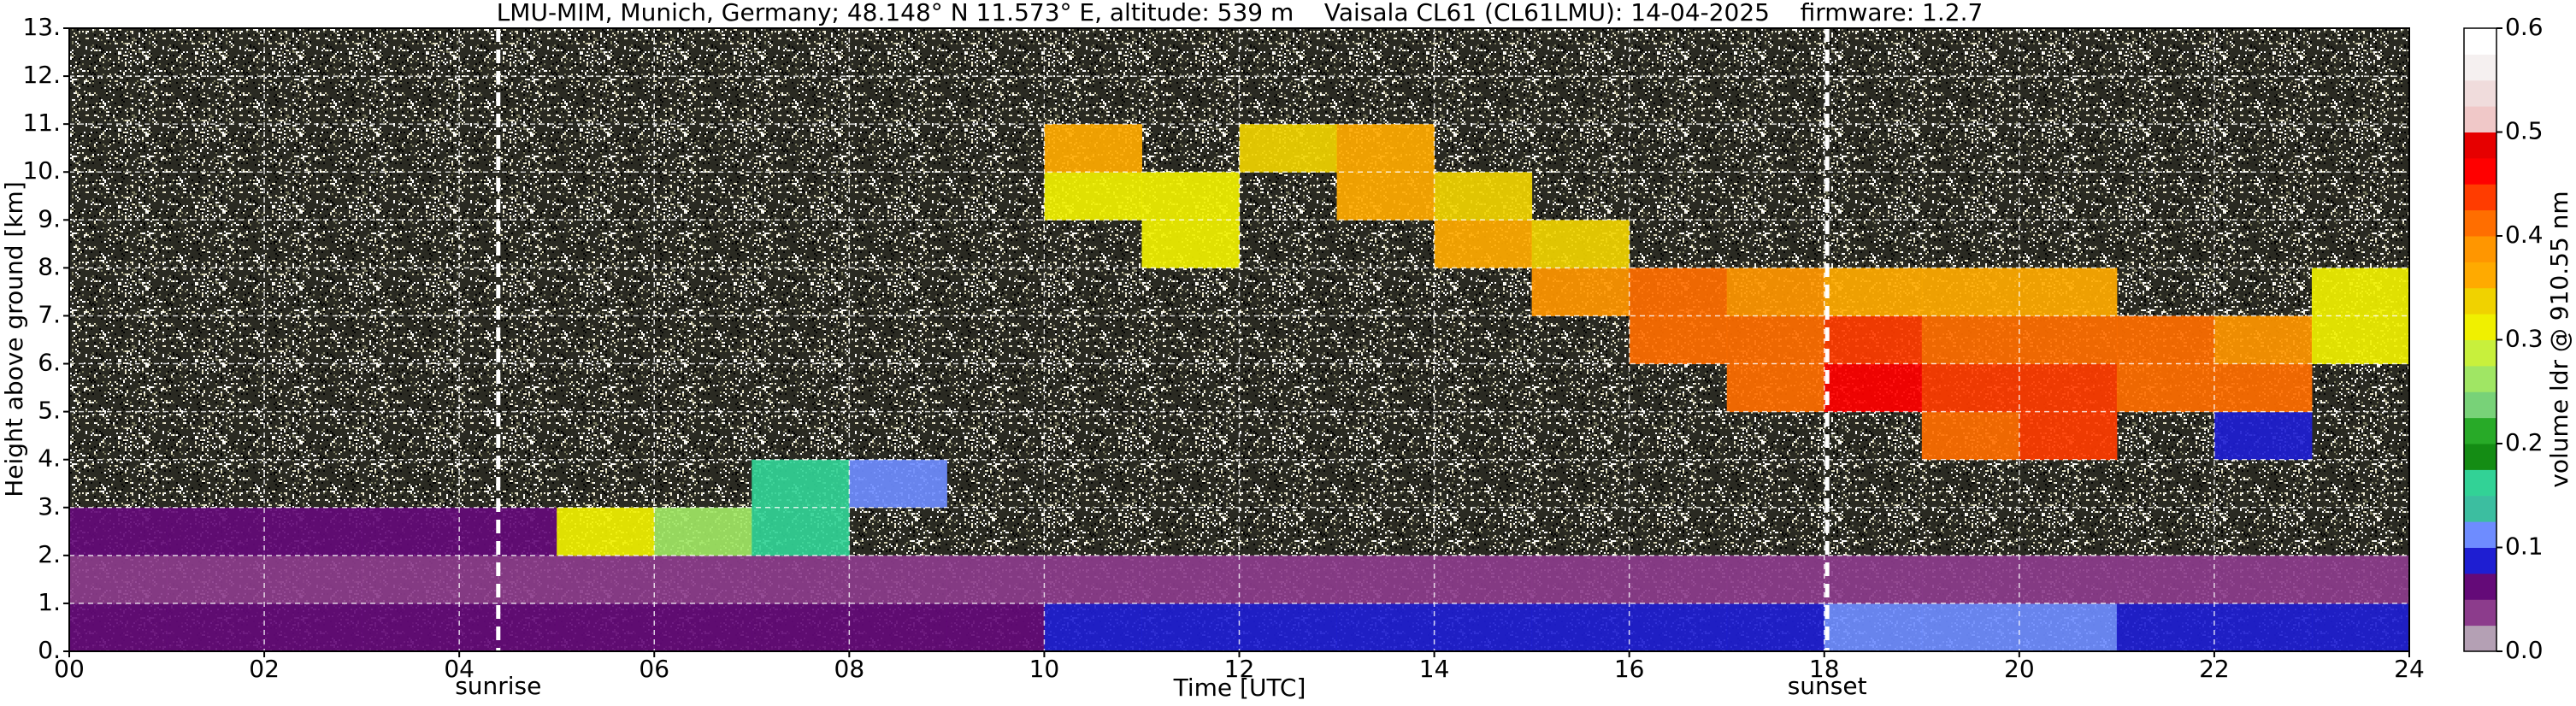 The height and width of the screenshot is (706, 2576). What do you see at coordinates (2524, 131) in the screenshot?
I see `colorbar-tick-label: 0.5` at bounding box center [2524, 131].